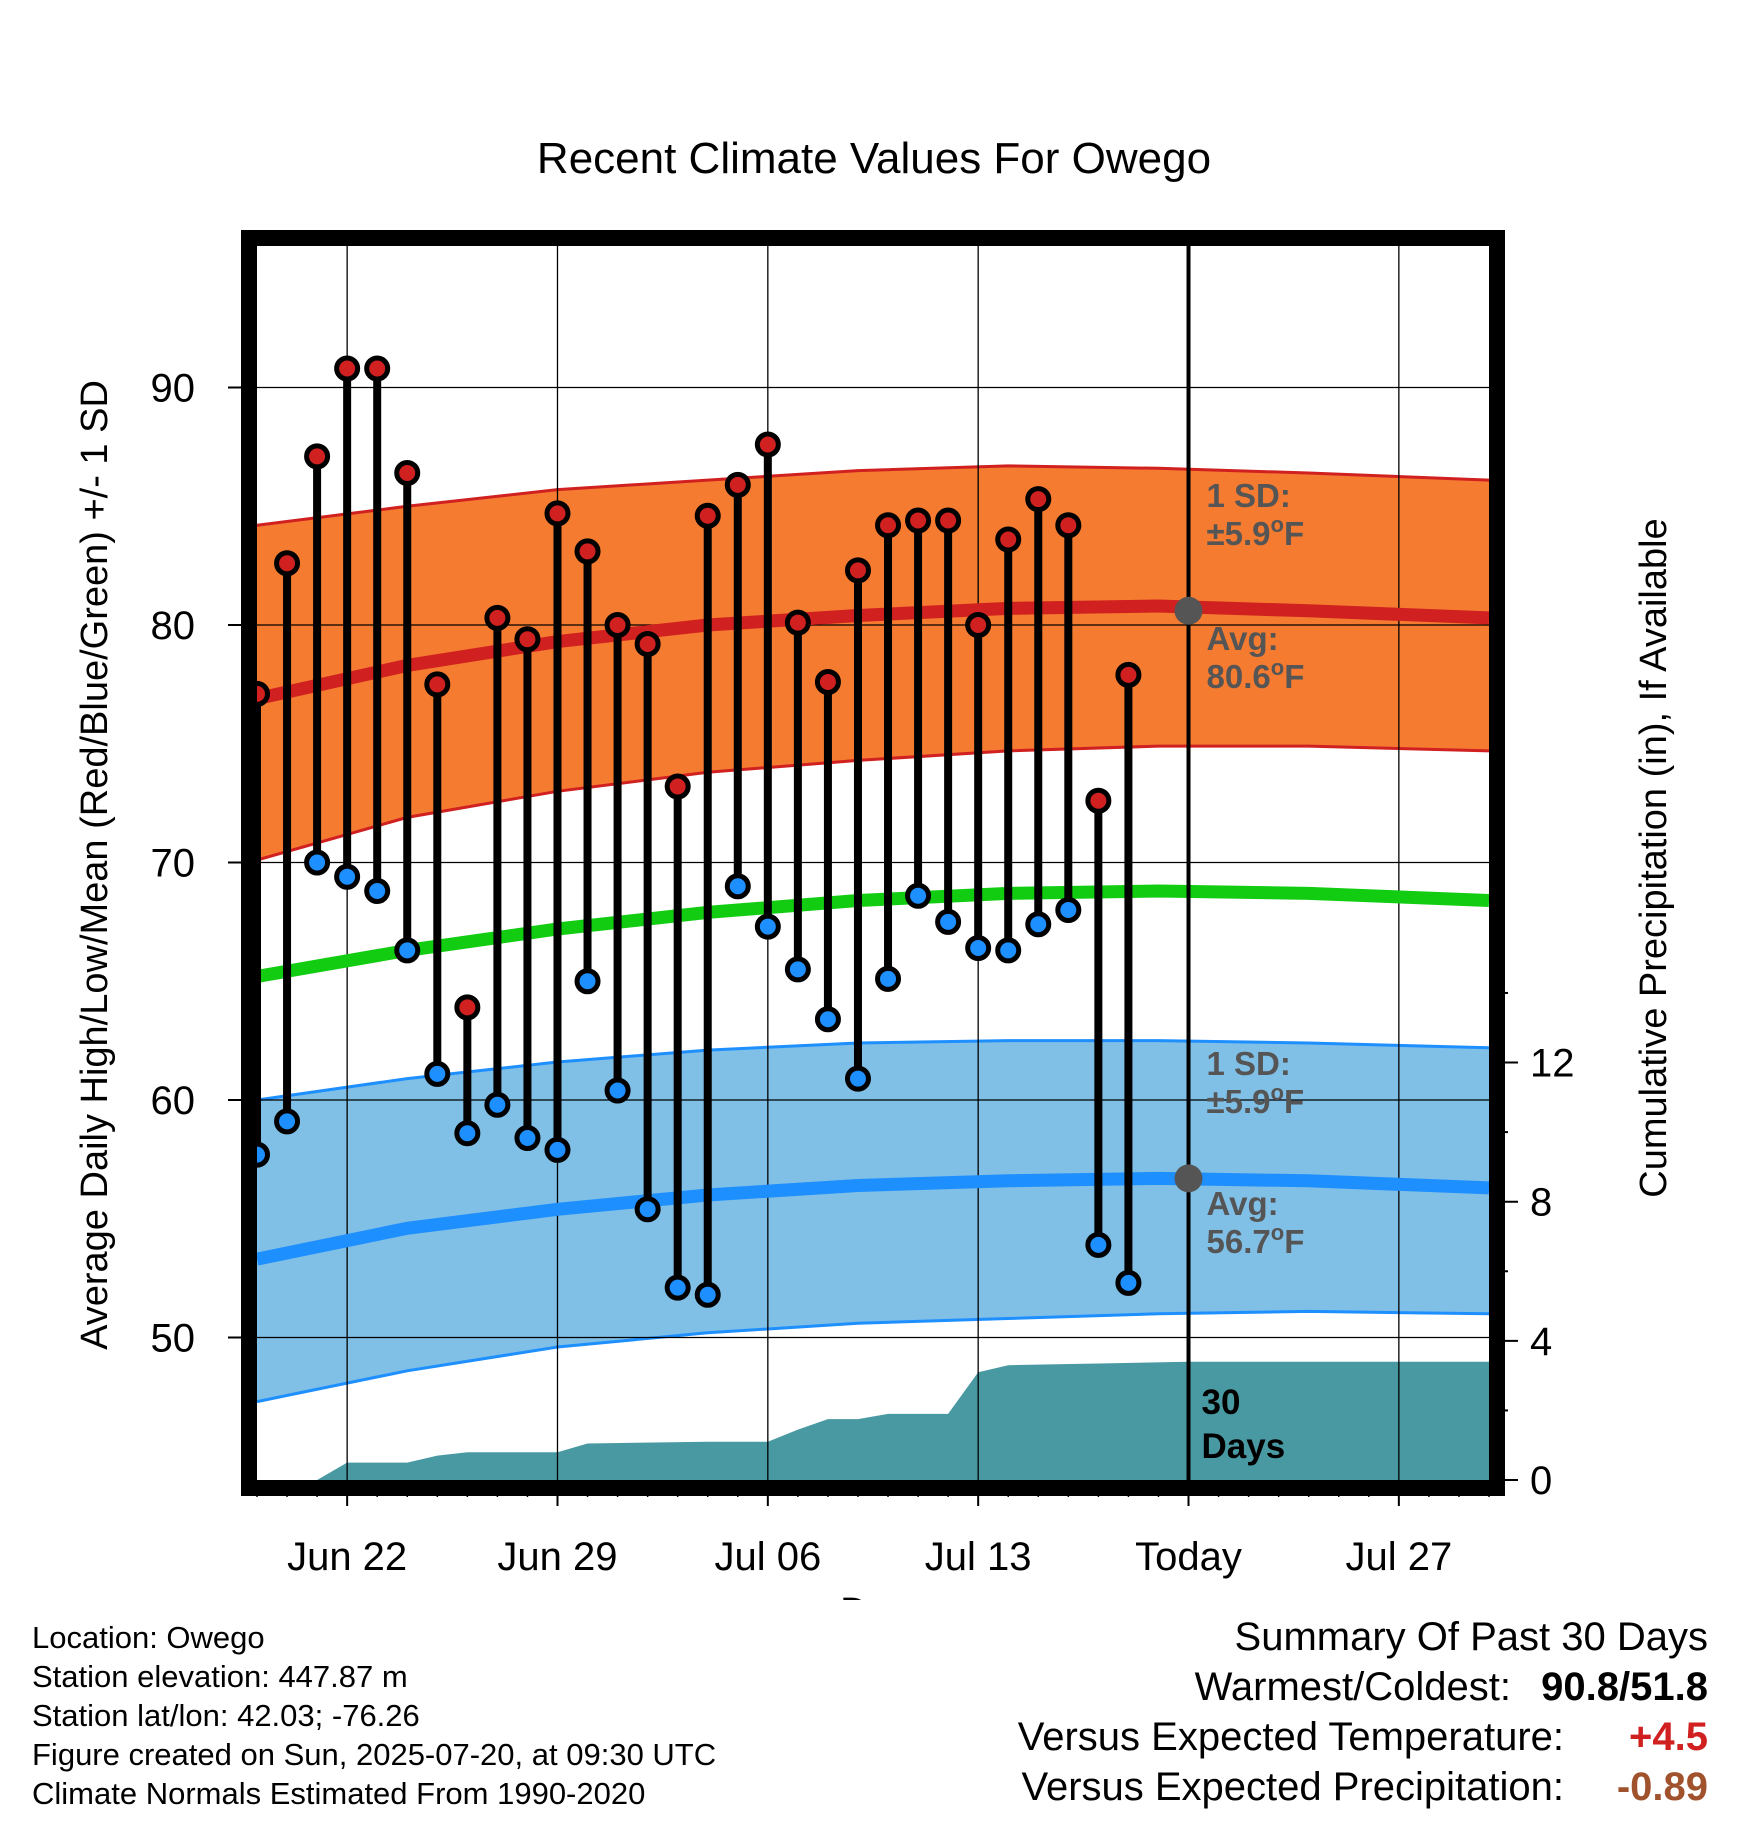  Describe the element at coordinates (1256, 675) in the screenshot. I see `high-avg-value: 80.6oF` at that location.